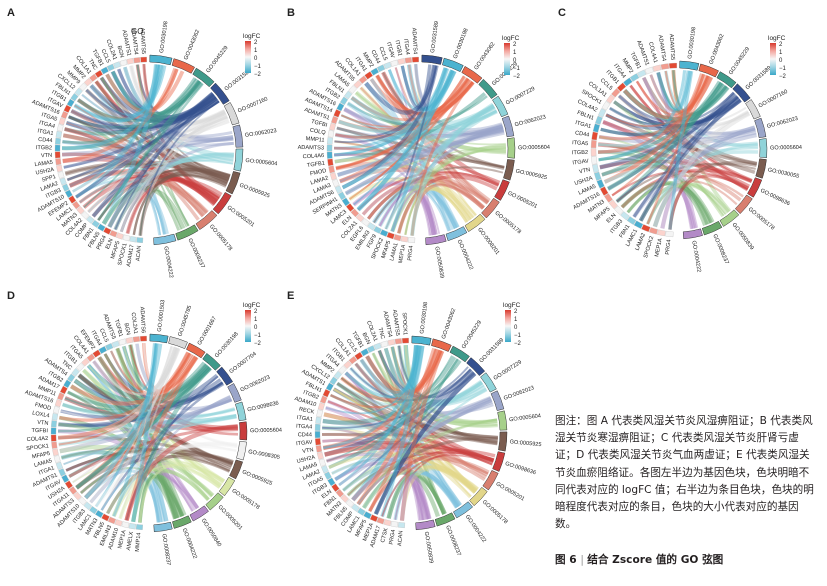 The image size is (827, 586). I want to click on gene-label: COL4A2, so click(38, 439).